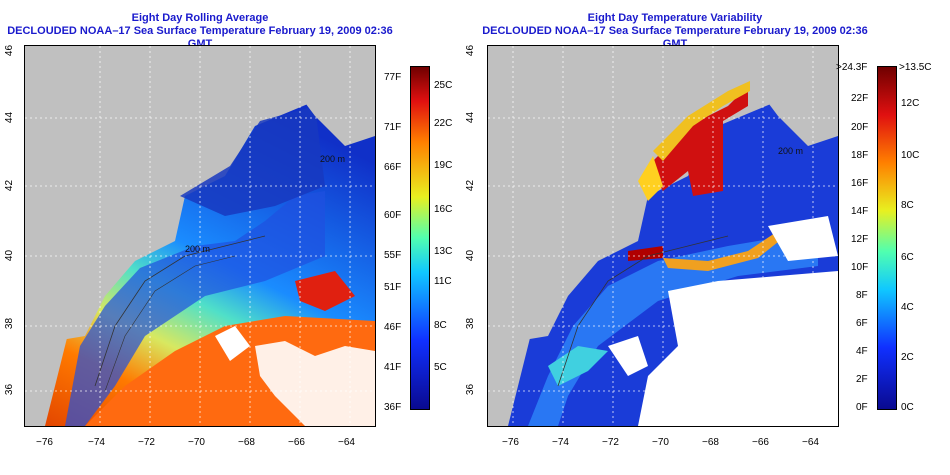 The width and height of the screenshot is (950, 475). I want to click on left-y-tick-44: 44, so click(10, 117).